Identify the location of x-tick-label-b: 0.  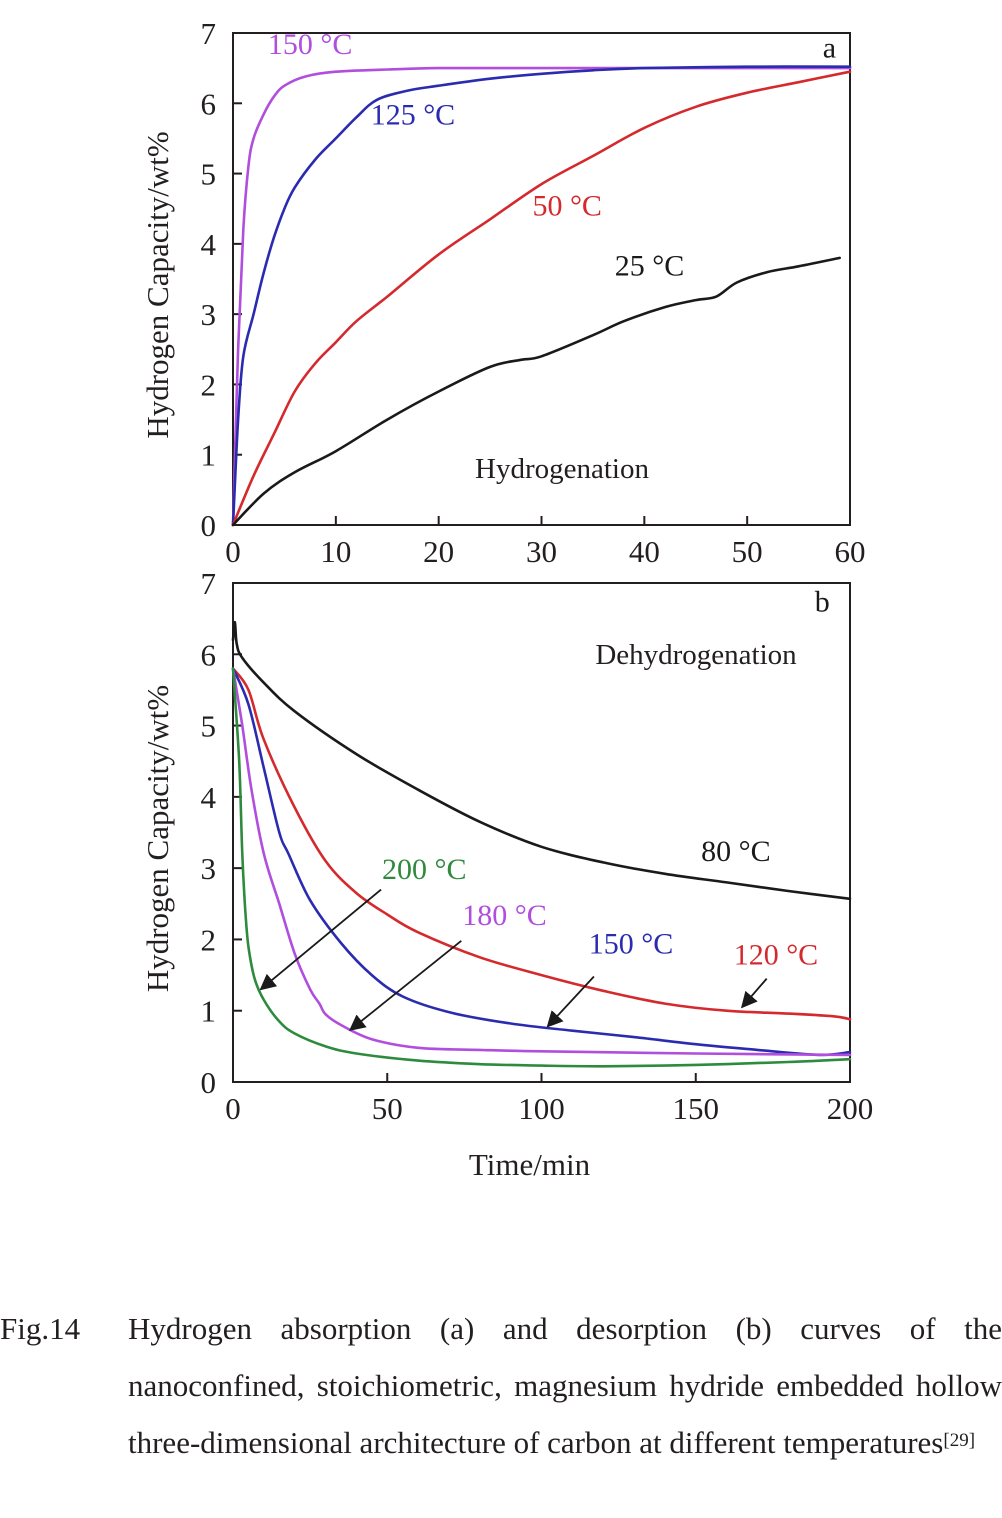
(233, 1108).